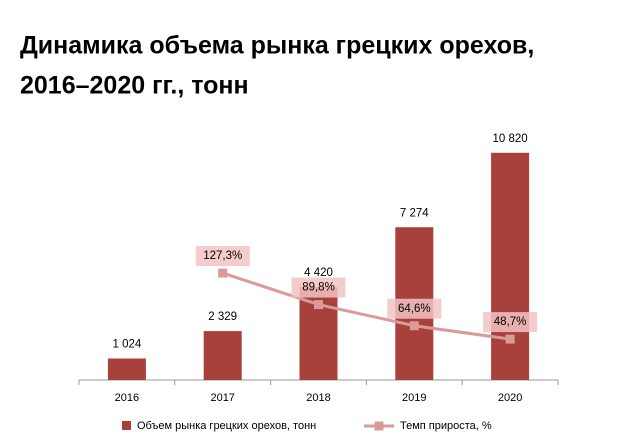  I want to click on chart-title: 2016–2020 гг., тонн, so click(134, 86).